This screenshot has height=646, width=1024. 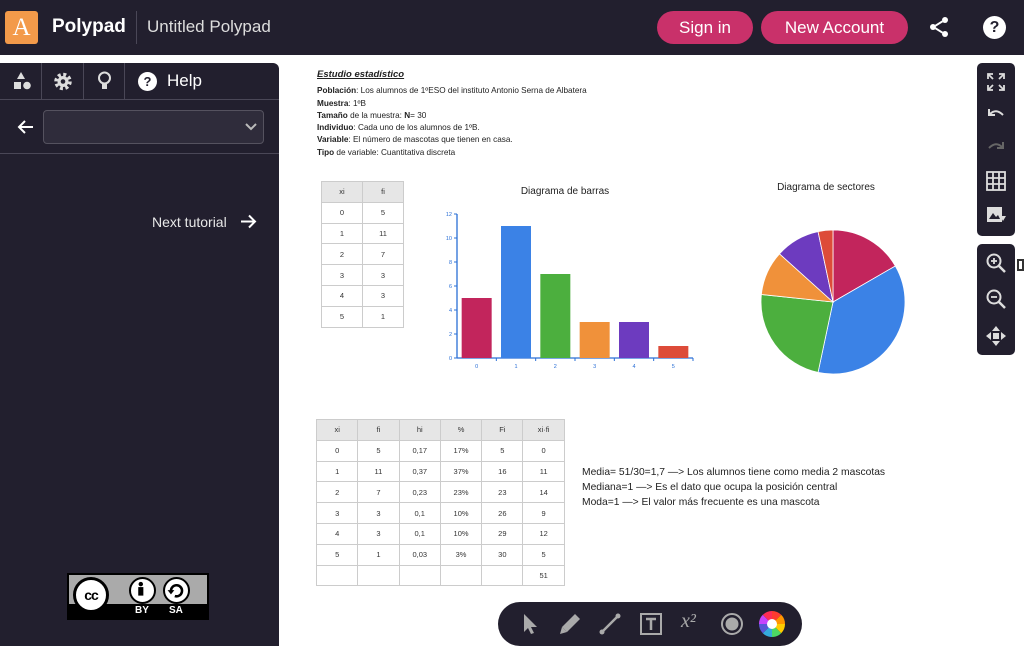 What do you see at coordinates (673, 367) in the screenshot?
I see `x-tick-label: 5` at bounding box center [673, 367].